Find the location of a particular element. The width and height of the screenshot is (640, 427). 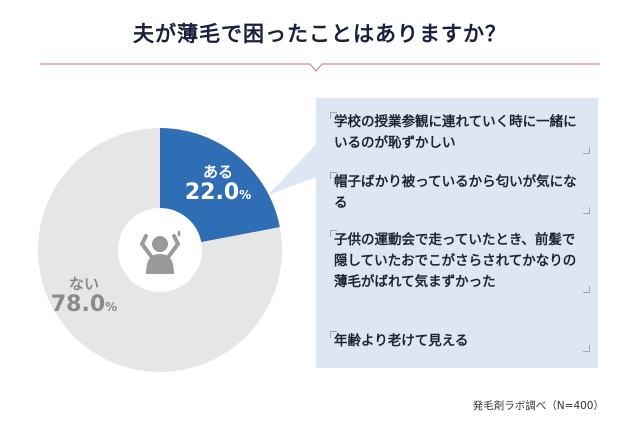

slice-unit-yes: % is located at coordinates (245, 194).